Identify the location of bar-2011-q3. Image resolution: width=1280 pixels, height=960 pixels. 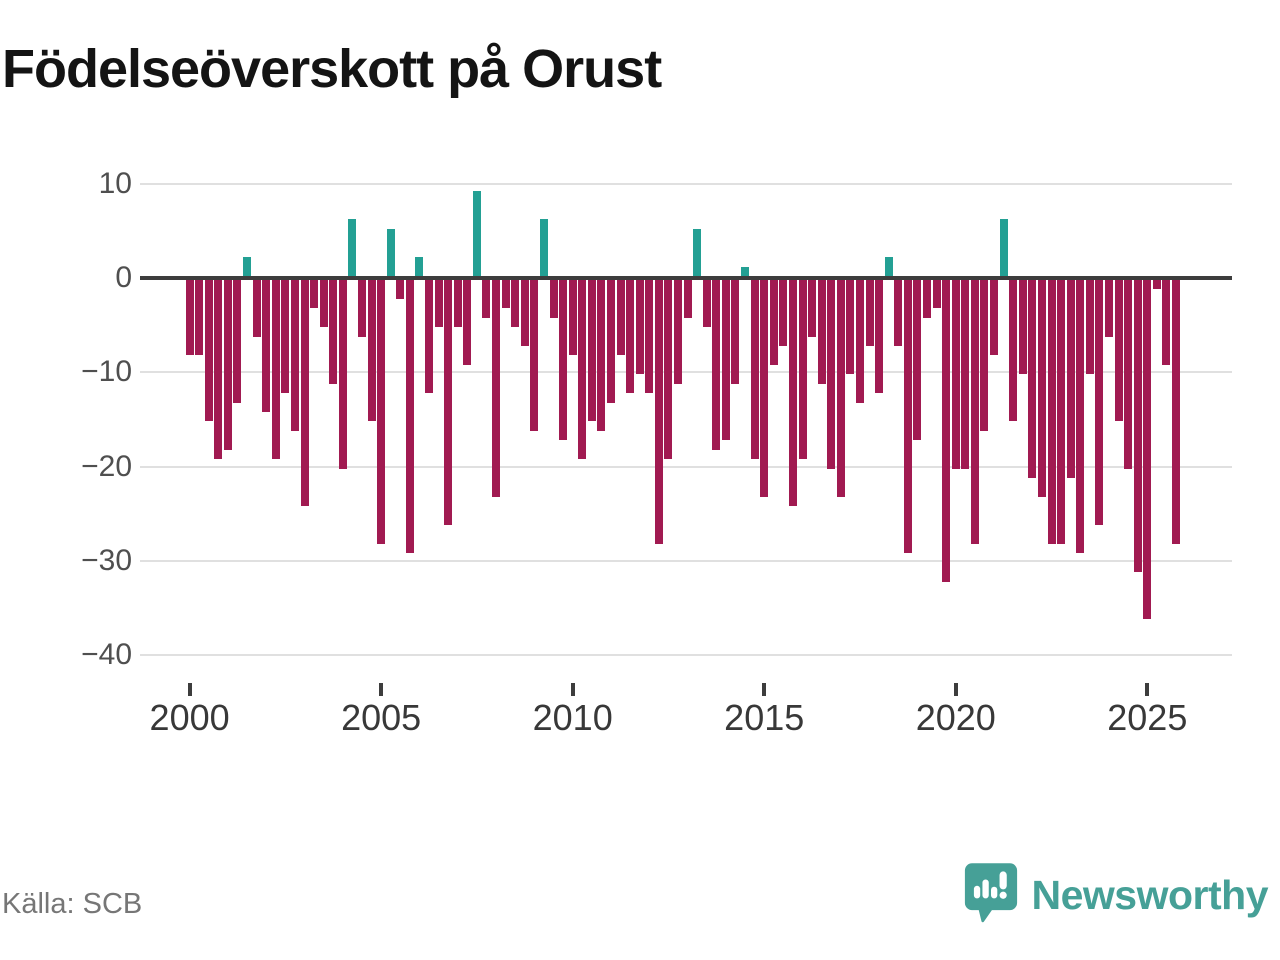
(630, 337).